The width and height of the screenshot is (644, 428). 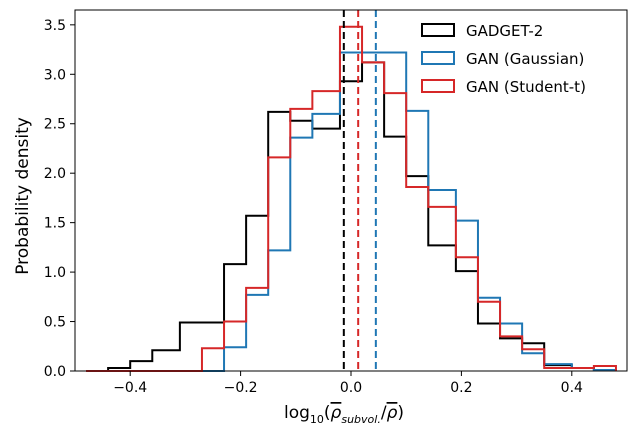 What do you see at coordinates (438, 30) in the screenshot?
I see `legend-swatch-gadget2` at bounding box center [438, 30].